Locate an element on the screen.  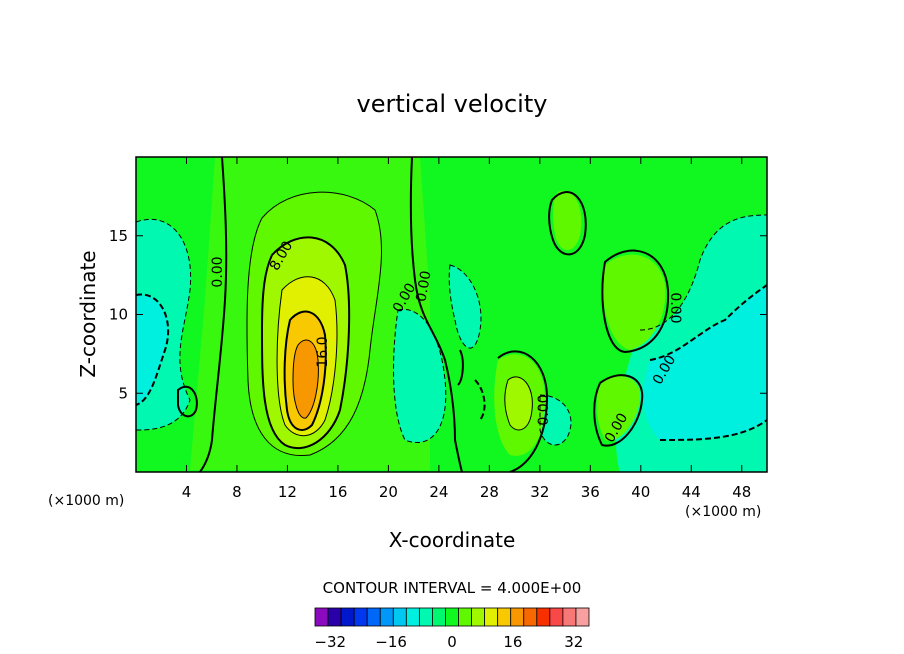
positive-contours-thick is located at coordinates (305, 343).